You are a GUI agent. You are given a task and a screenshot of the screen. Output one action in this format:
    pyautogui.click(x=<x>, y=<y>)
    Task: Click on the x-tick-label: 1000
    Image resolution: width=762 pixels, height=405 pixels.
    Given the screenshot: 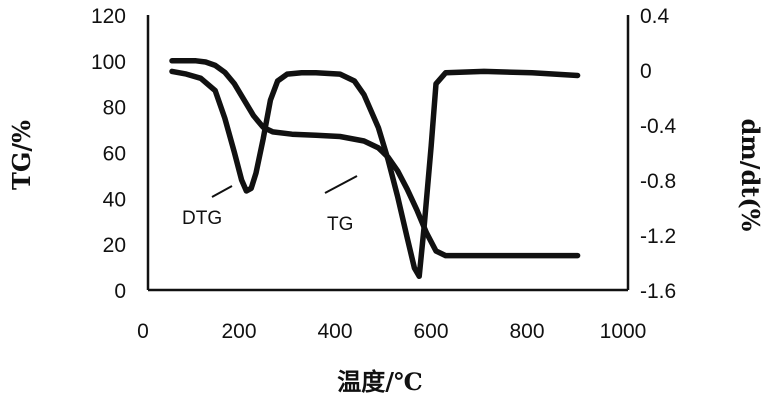 What is the action you would take?
    pyautogui.click(x=623, y=331)
    